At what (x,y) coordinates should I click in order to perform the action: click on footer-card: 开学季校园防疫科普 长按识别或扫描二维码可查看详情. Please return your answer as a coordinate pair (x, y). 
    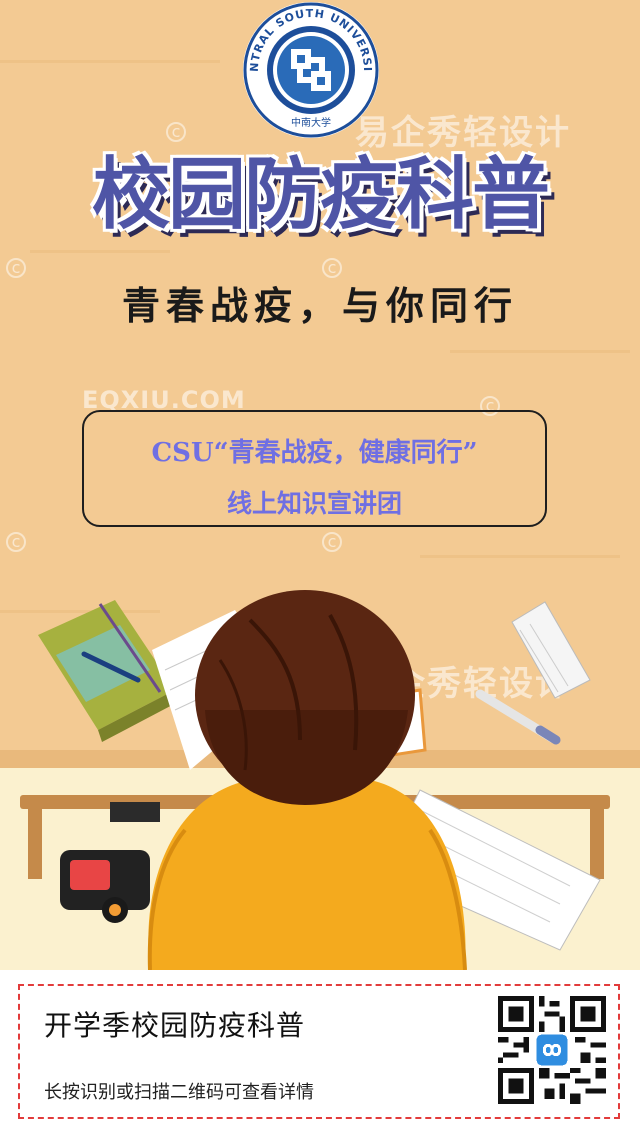
    Looking at the image, I should click on (319, 1051).